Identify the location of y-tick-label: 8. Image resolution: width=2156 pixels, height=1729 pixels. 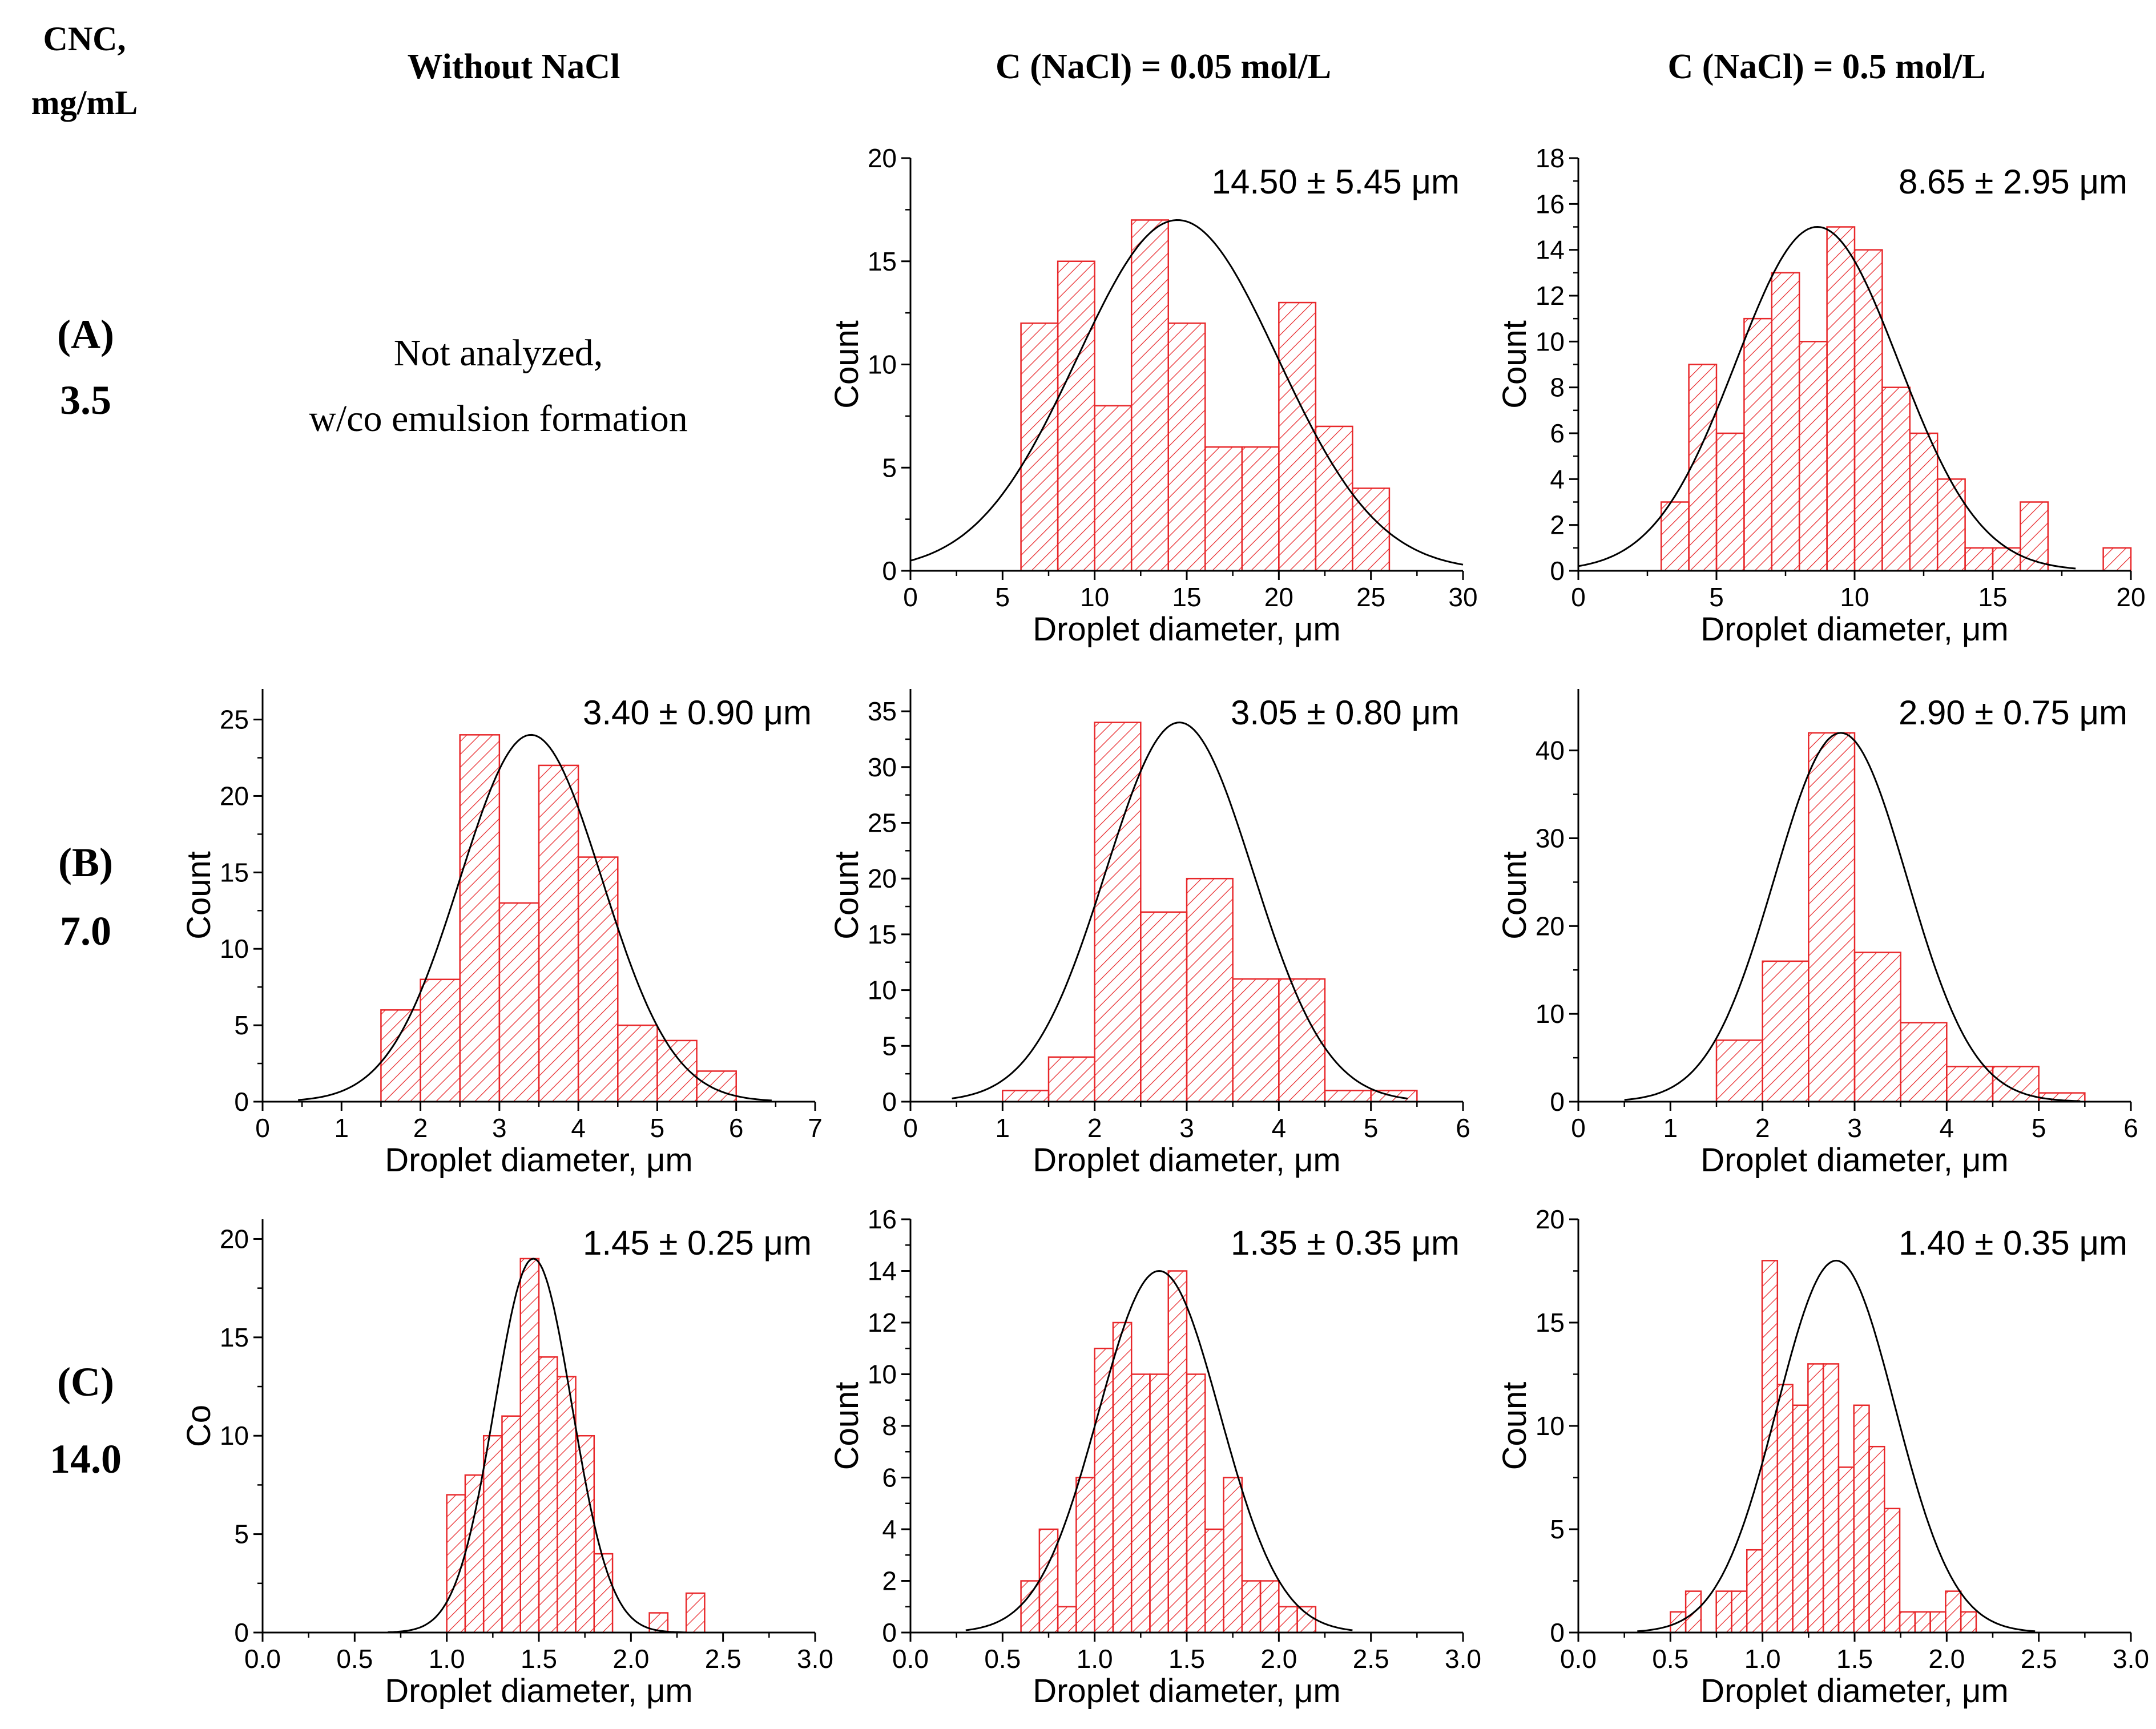
(1557, 387).